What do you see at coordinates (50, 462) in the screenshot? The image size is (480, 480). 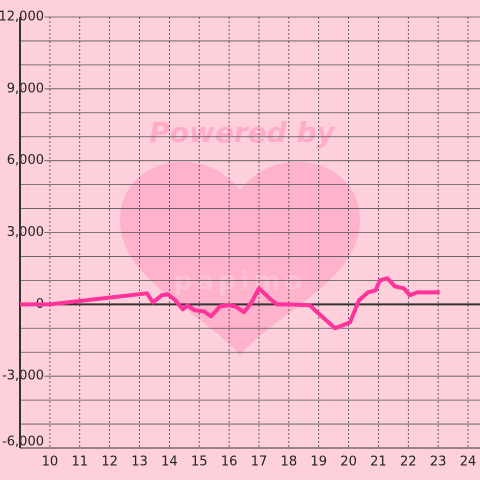 I see `x-tick-label: 10` at bounding box center [50, 462].